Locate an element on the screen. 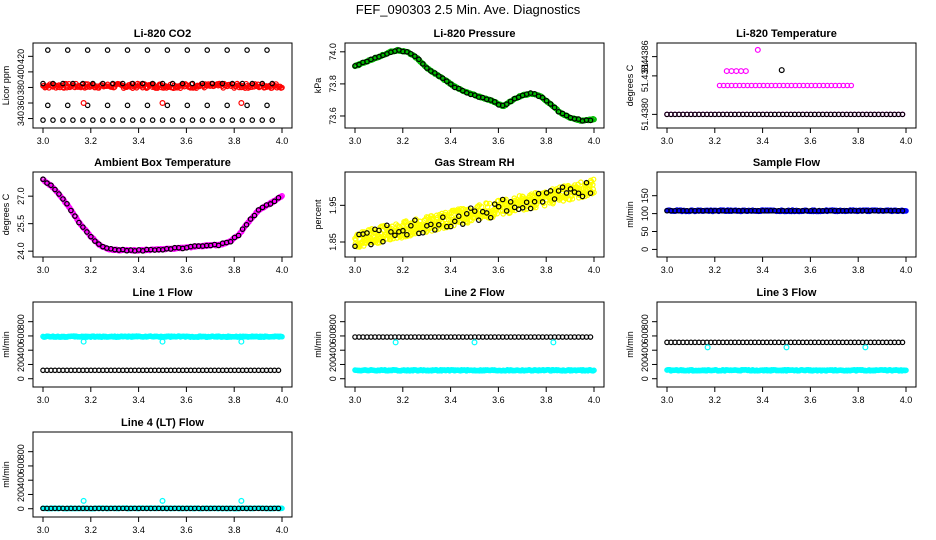  y-axis-label: ml/min is located at coordinates (6, 474).